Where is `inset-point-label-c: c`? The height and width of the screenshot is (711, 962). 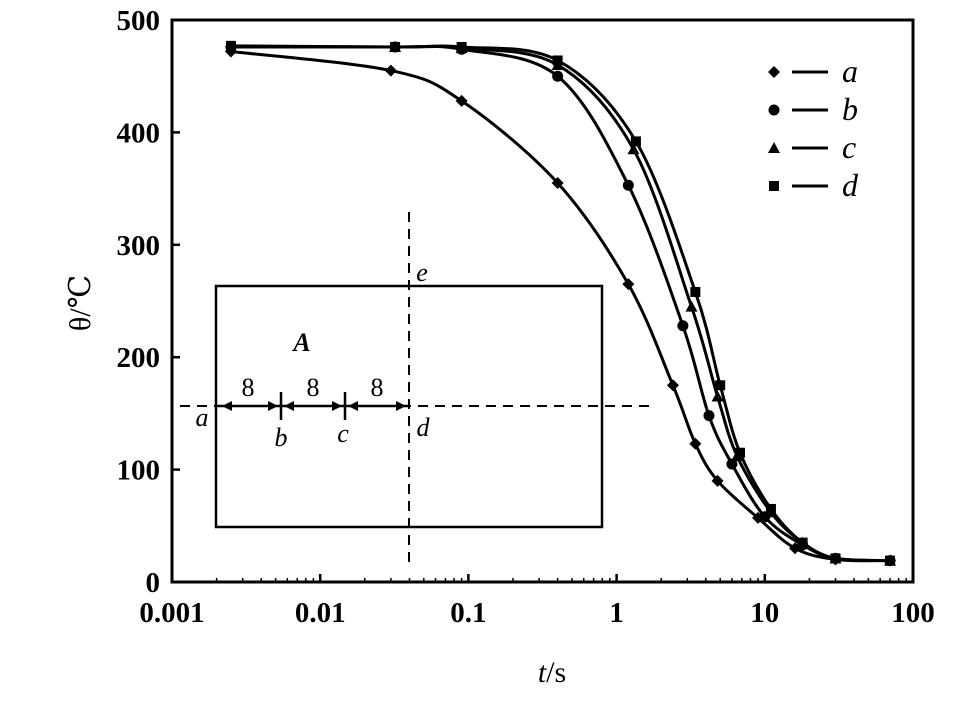 inset-point-label-c: c is located at coordinates (343, 433).